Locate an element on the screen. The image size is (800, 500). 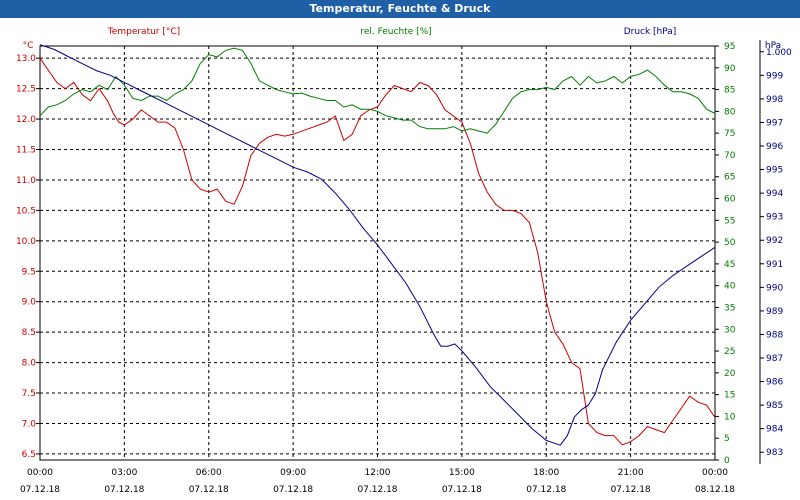
x-tick-date: 08.12.18 is located at coordinates (715, 490).